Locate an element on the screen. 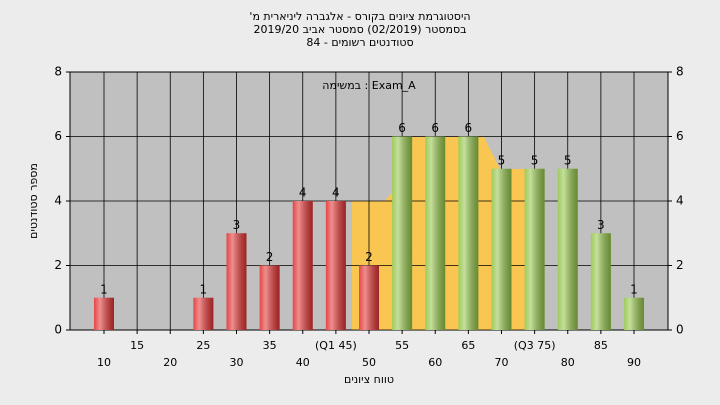 Image resolution: width=720 pixels, height=405 pixels. x-tick-label: 35 is located at coordinates (270, 345).